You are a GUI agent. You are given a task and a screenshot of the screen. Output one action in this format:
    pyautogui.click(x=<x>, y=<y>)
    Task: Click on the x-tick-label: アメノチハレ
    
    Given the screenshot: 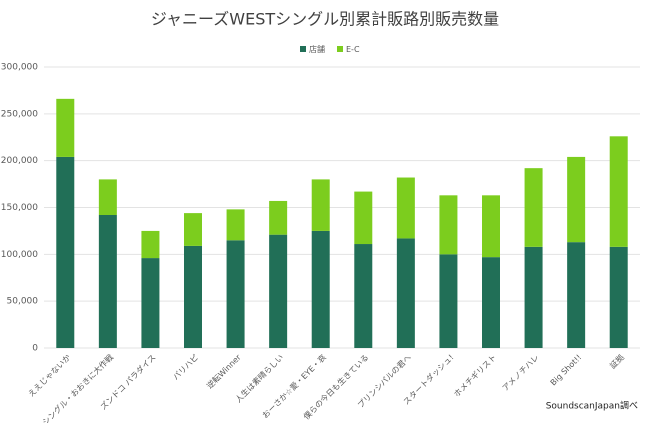 What is the action you would take?
    pyautogui.click(x=521, y=373)
    